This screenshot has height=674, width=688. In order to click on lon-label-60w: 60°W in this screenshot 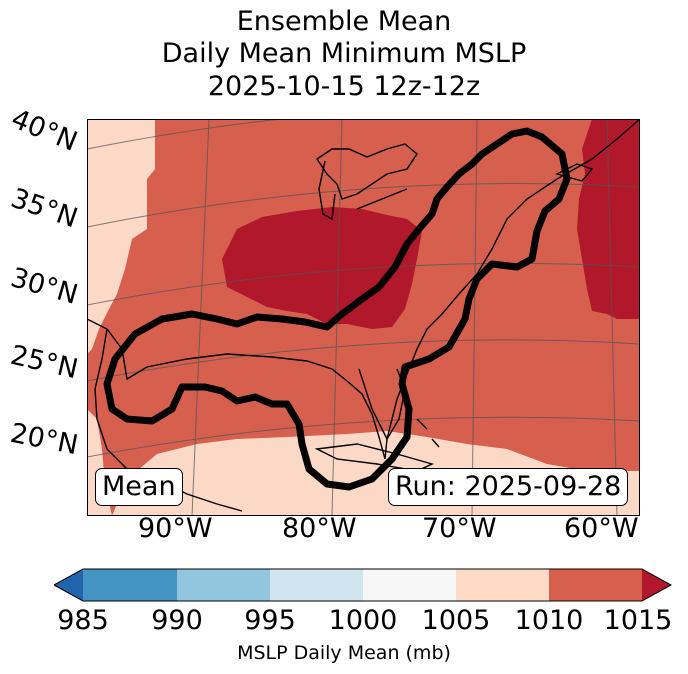, I will do `click(601, 528)`.